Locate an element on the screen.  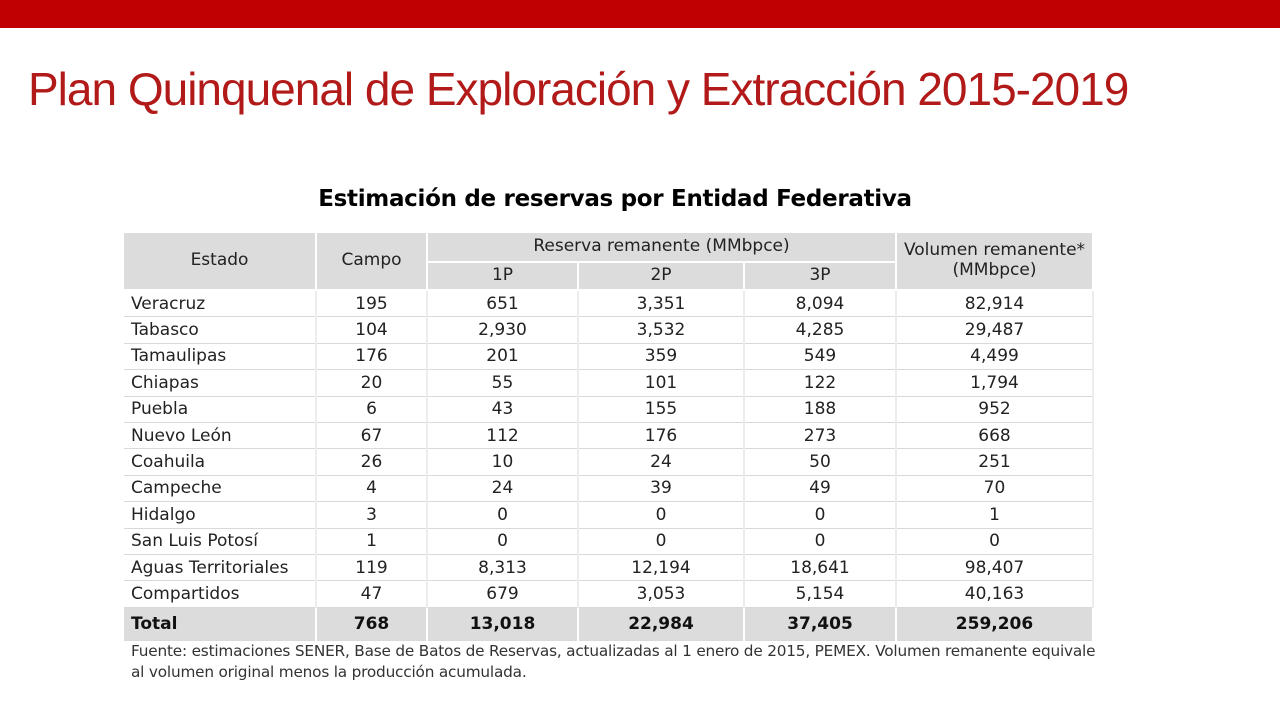
table-row: Compartidos 47 679 3,053 5,154 40,163 is located at coordinates (609, 594).